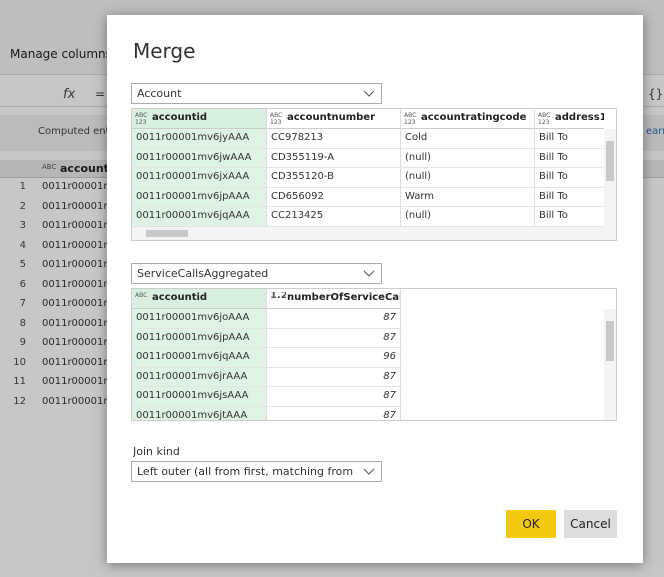 The width and height of the screenshot is (664, 577). Describe the element at coordinates (278, 295) in the screenshot. I see `type-label: 1.2` at that location.